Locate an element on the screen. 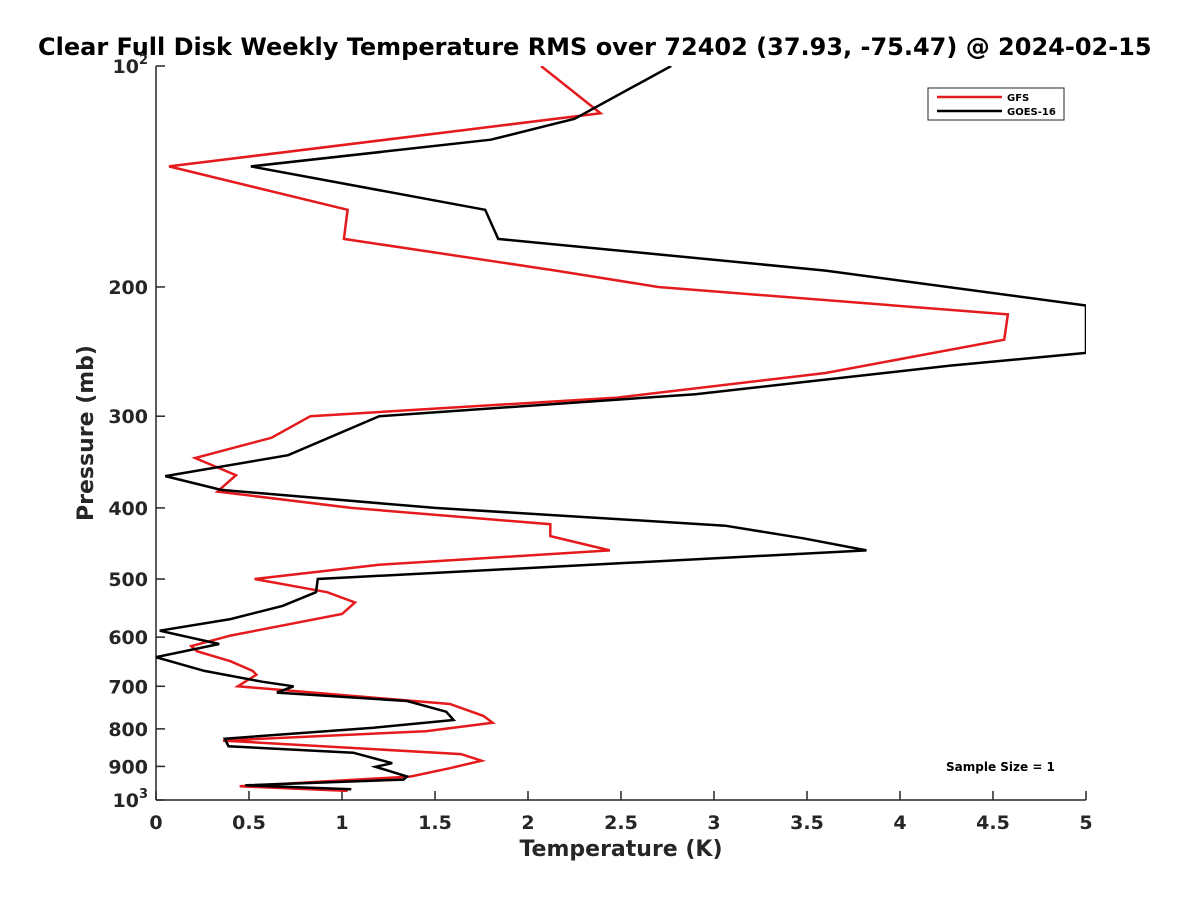 The image size is (1200, 900). y-tick-label: 800 is located at coordinates (128, 730).